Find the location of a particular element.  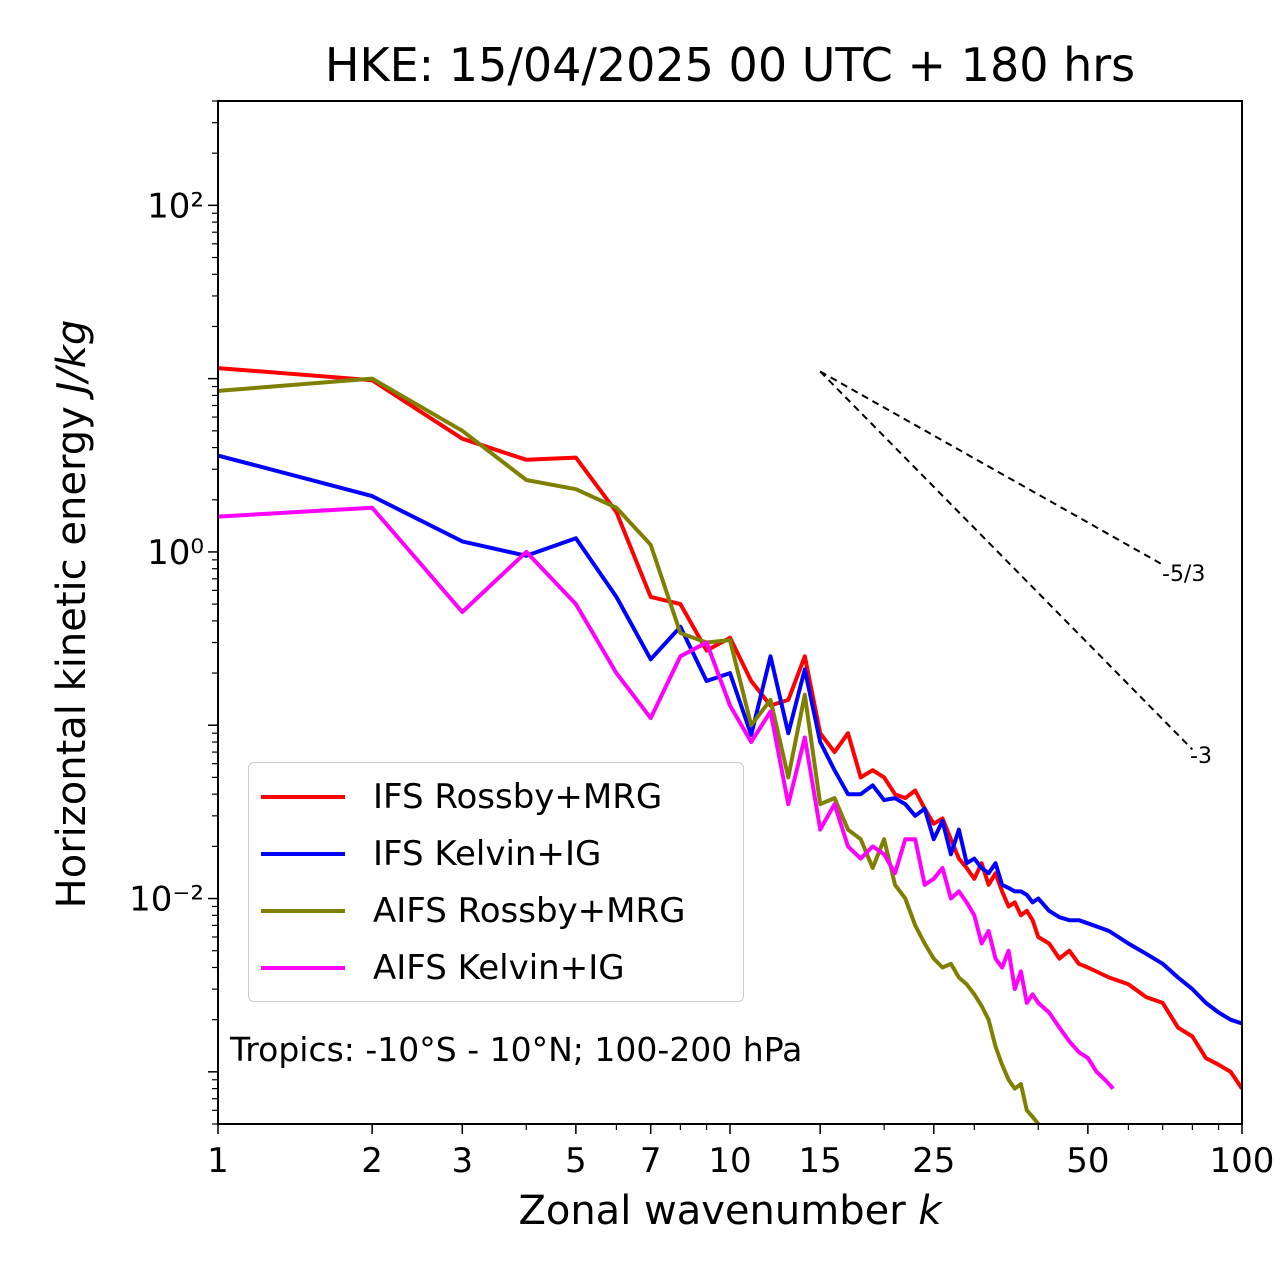

y-tick-label: 10⁰ is located at coordinates (175, 553).